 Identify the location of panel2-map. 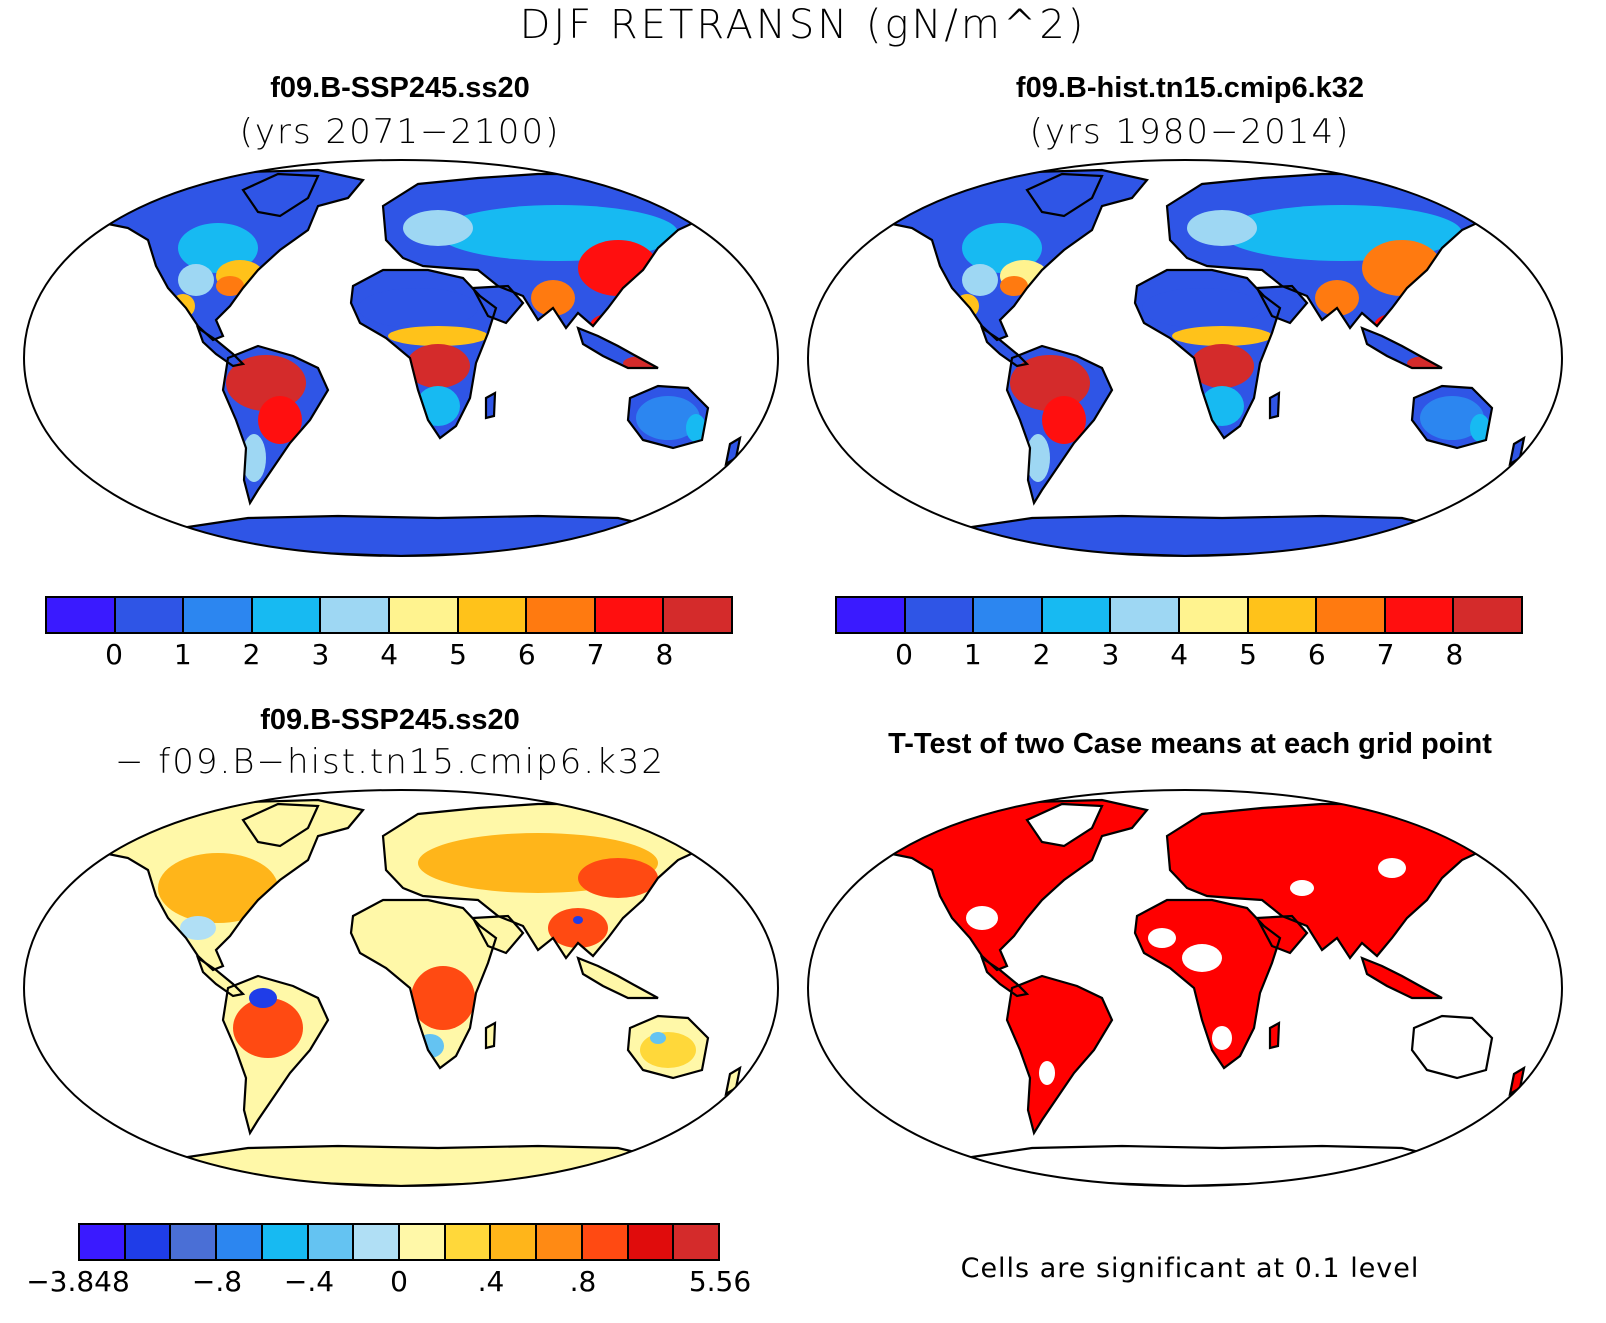
(1185, 358).